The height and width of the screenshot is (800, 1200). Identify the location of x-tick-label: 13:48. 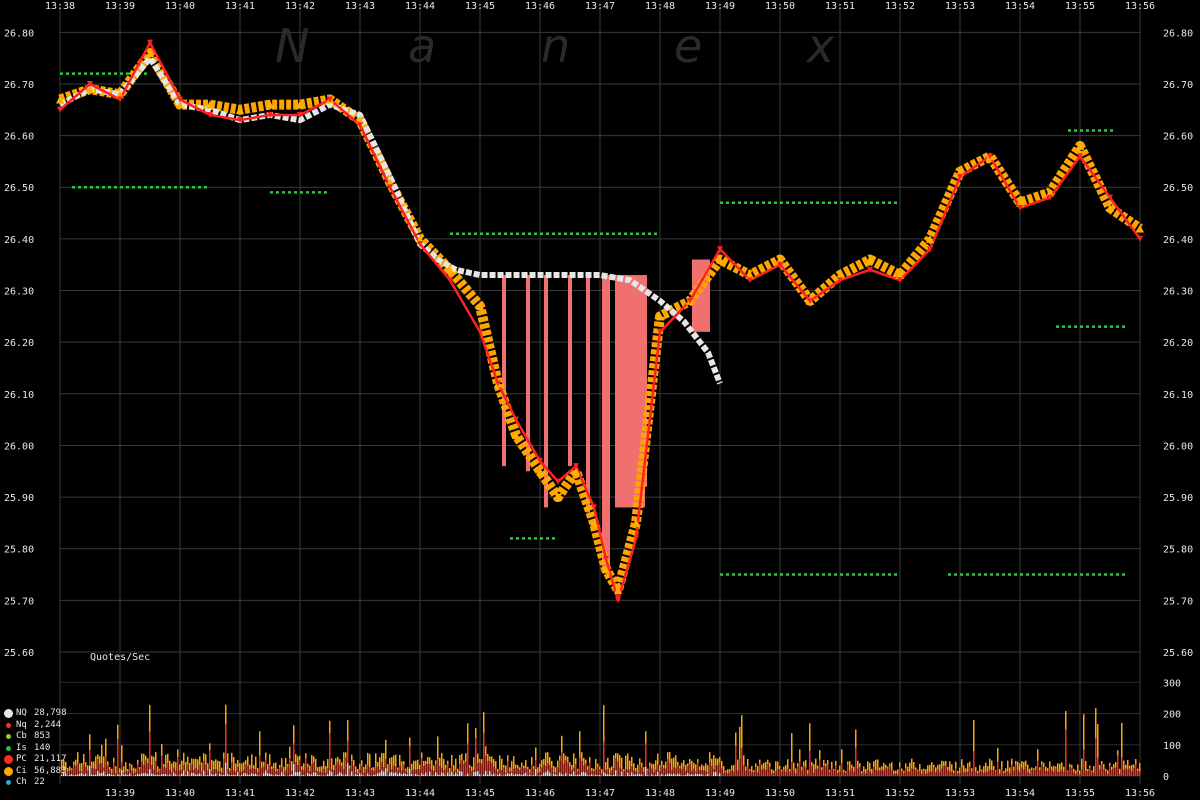
(660, 793).